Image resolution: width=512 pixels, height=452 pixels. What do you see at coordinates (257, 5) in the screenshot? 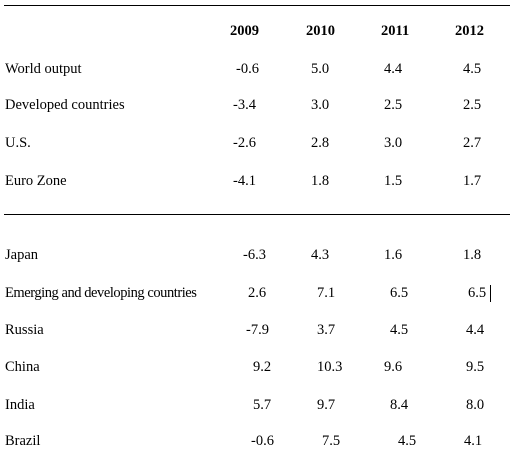
I see `top-rule` at bounding box center [257, 5].